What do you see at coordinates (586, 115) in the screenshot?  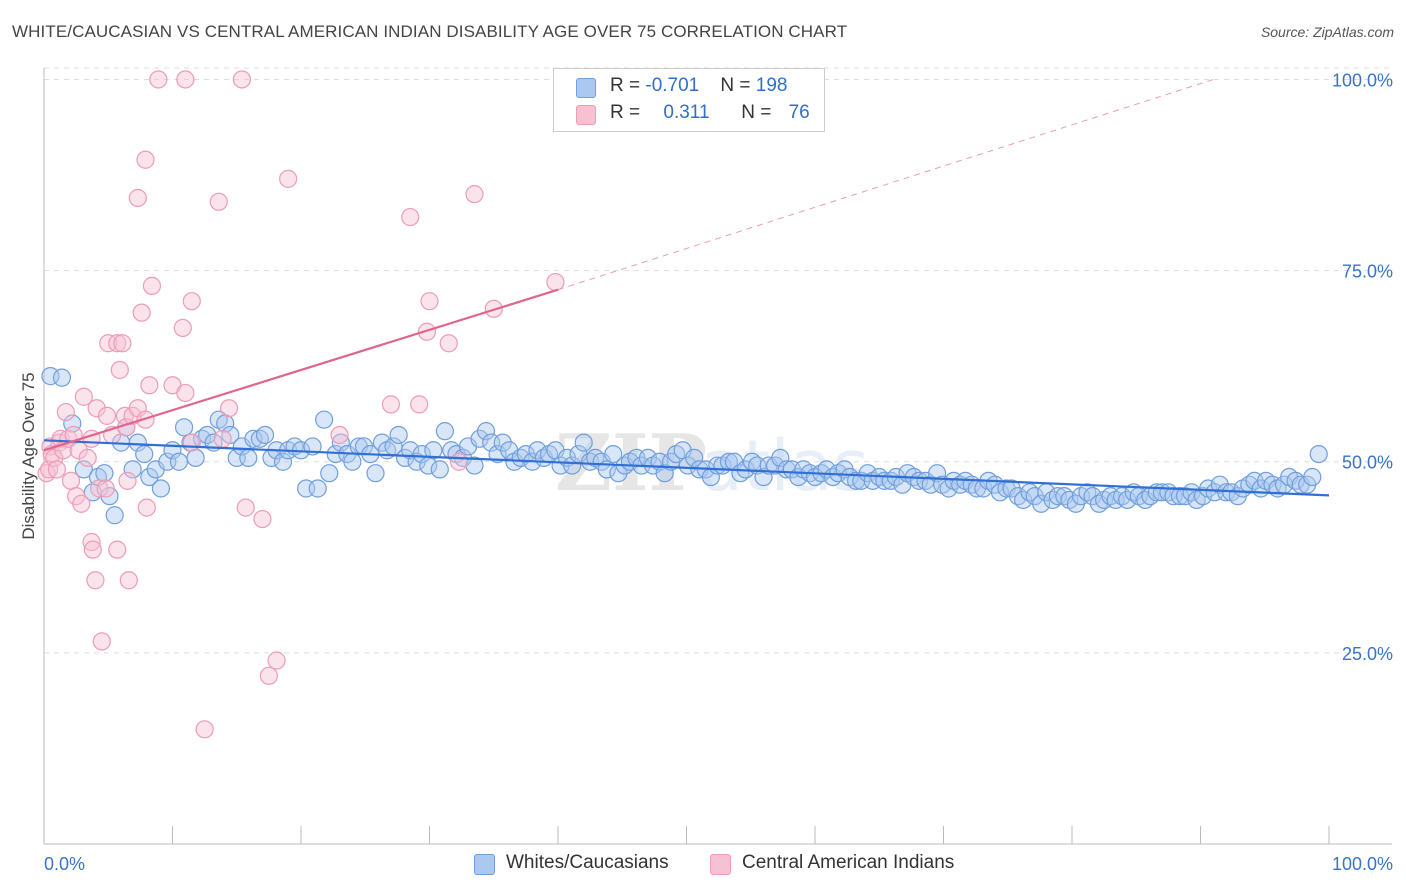 I see `legend-swatch-pink` at bounding box center [586, 115].